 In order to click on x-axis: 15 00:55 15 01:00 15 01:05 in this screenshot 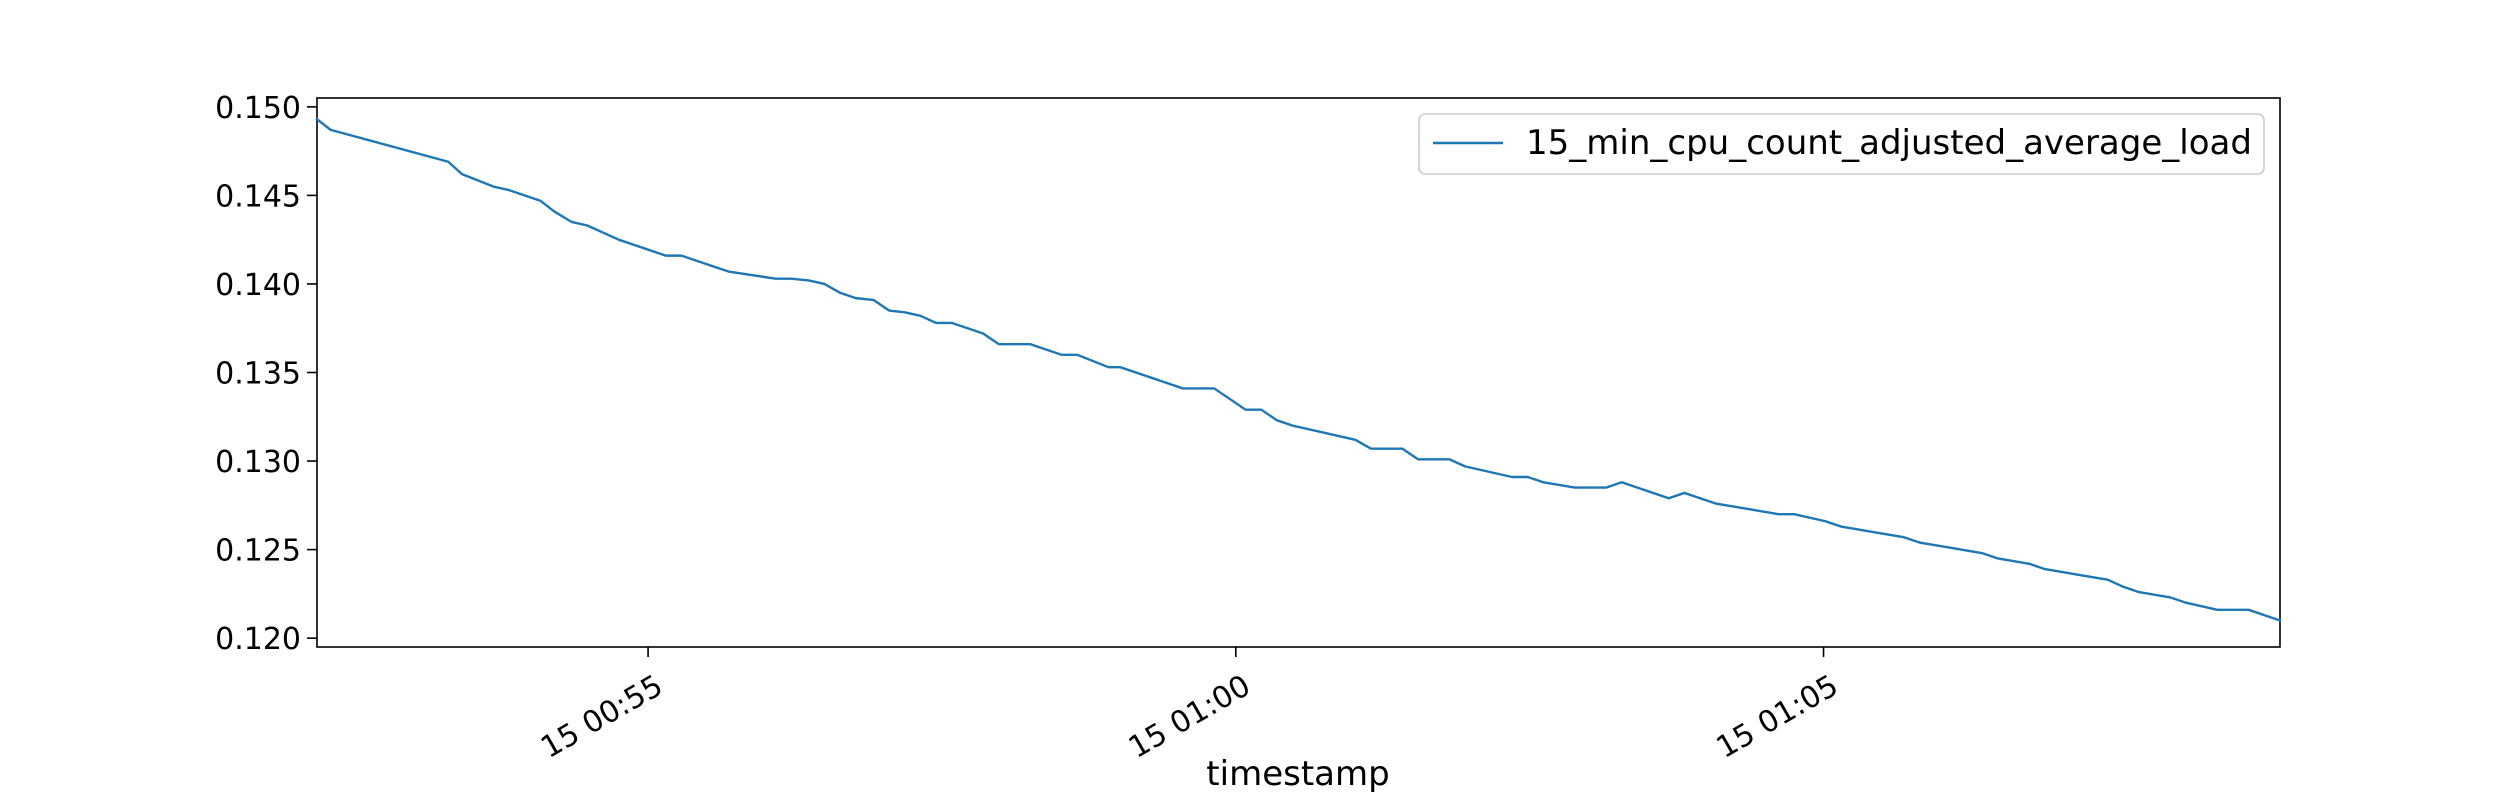, I will do `click(1189, 706)`.